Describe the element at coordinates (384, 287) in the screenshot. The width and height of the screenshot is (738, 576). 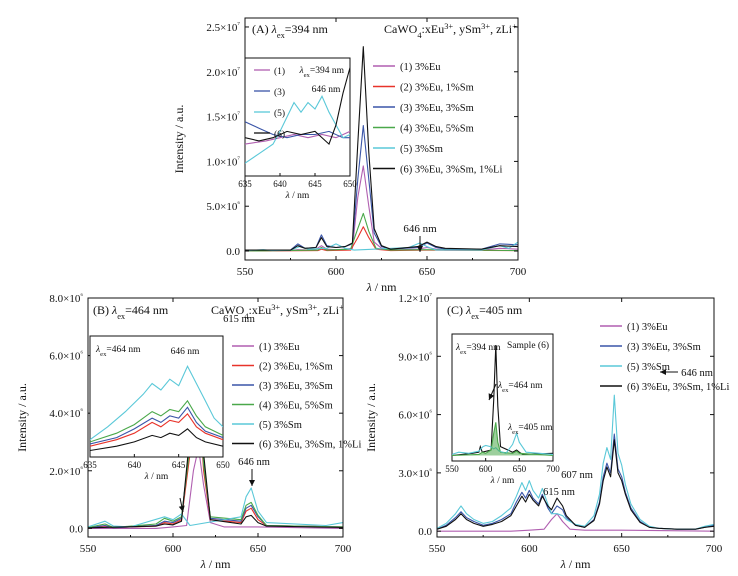
I see `text-run: / nm` at that location.